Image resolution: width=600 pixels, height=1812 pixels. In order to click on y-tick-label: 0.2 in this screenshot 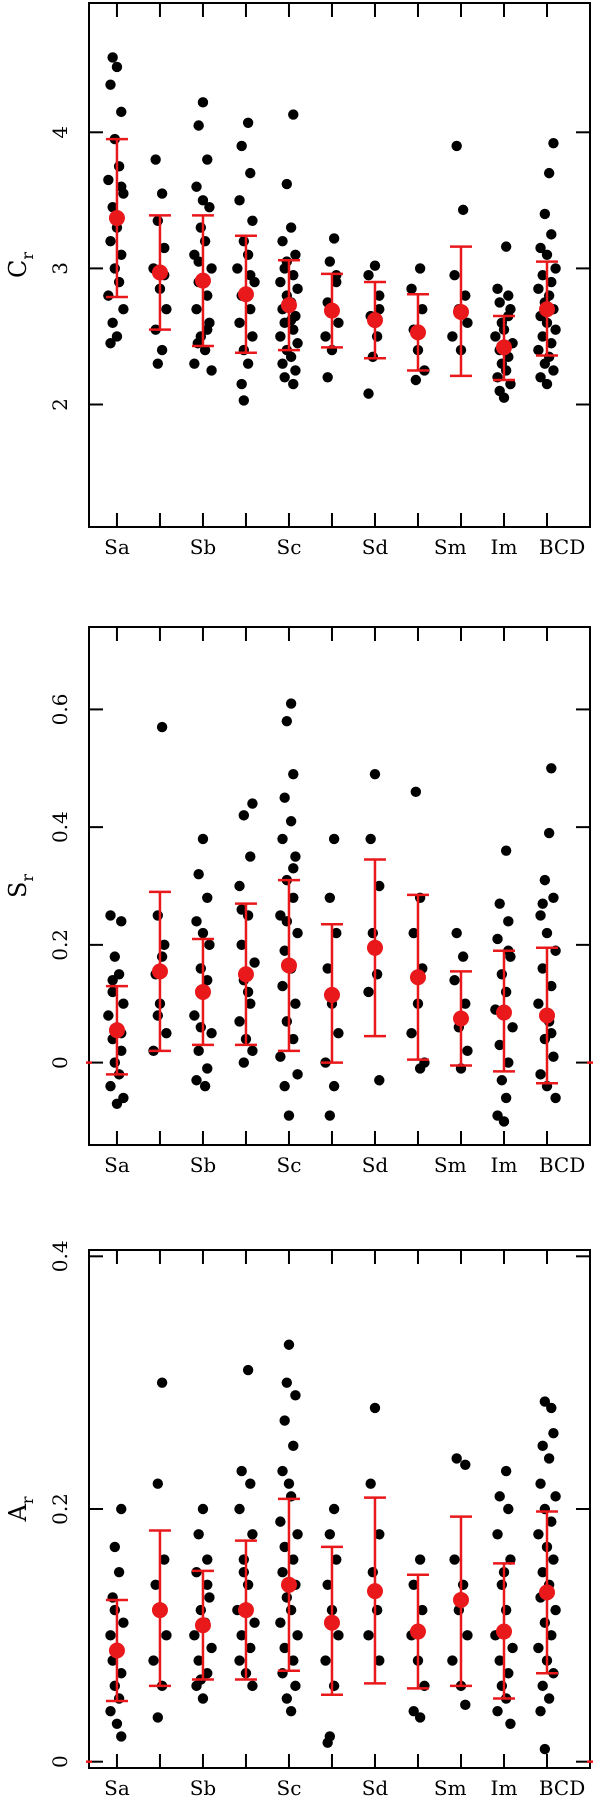, I will do `click(60, 945)`.